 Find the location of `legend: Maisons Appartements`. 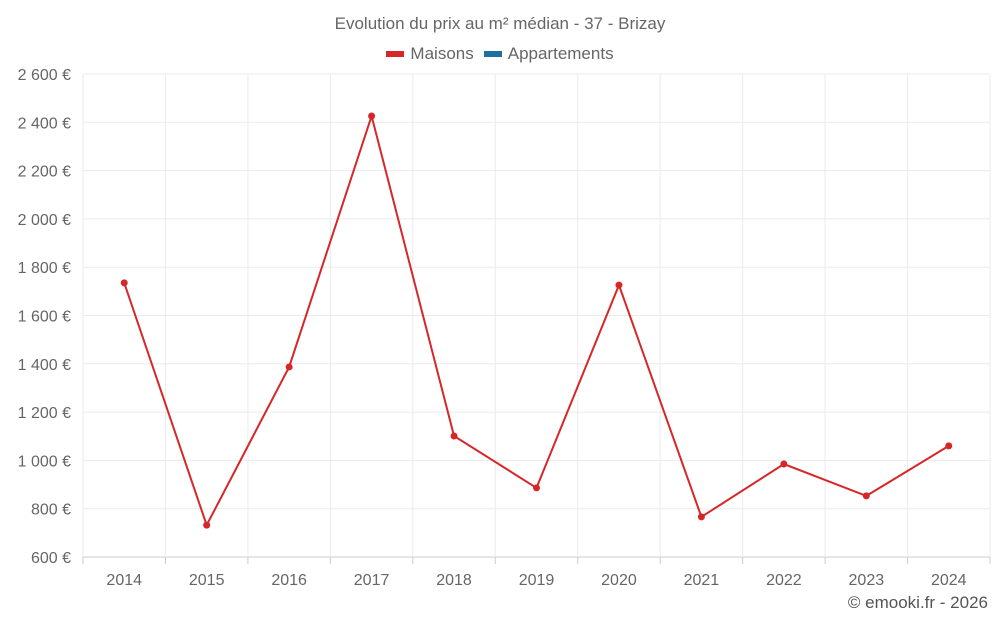

legend: Maisons Appartements is located at coordinates (500, 54).